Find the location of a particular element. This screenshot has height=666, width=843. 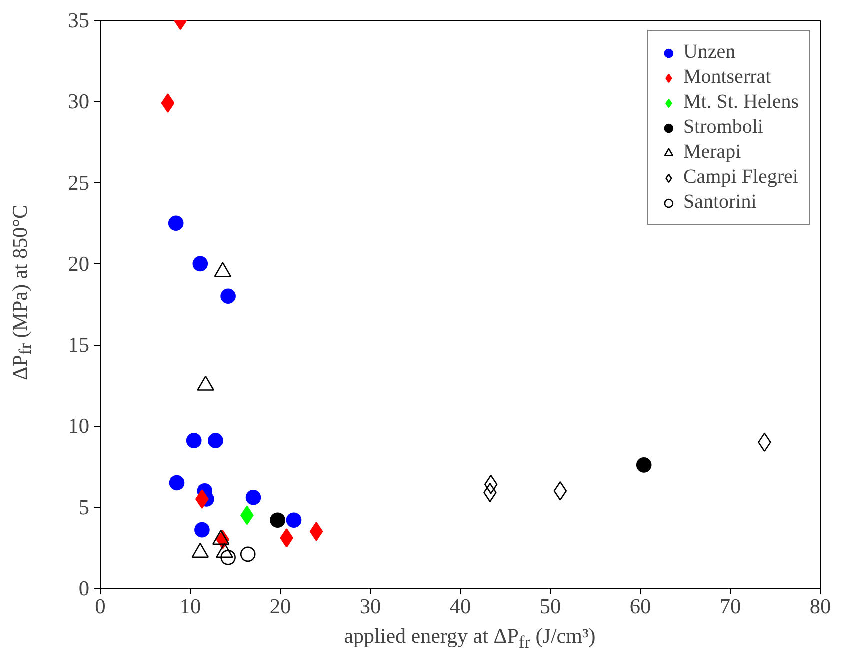

x-tick-label: 40 is located at coordinates (461, 606).